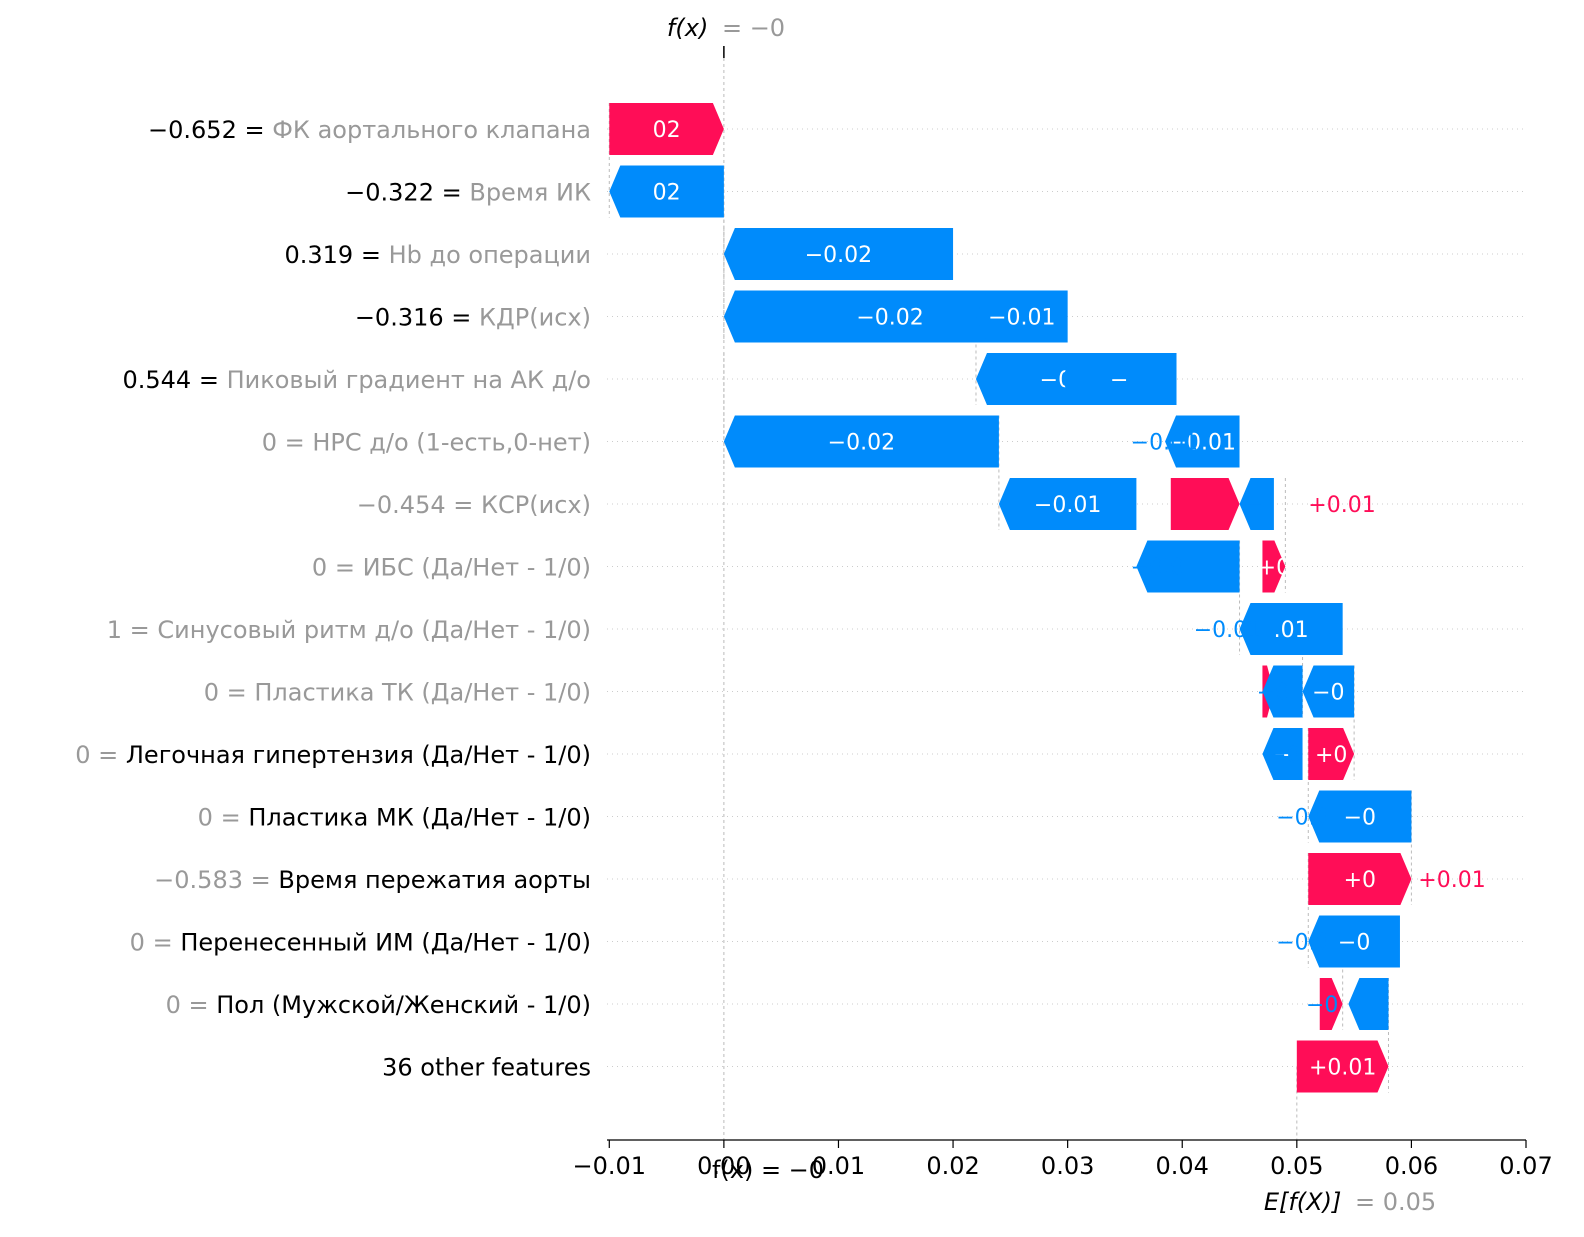 This screenshot has width=1584, height=1237. I want to click on feature-name: Пиковый градиент на АК д/о, so click(409, 380).